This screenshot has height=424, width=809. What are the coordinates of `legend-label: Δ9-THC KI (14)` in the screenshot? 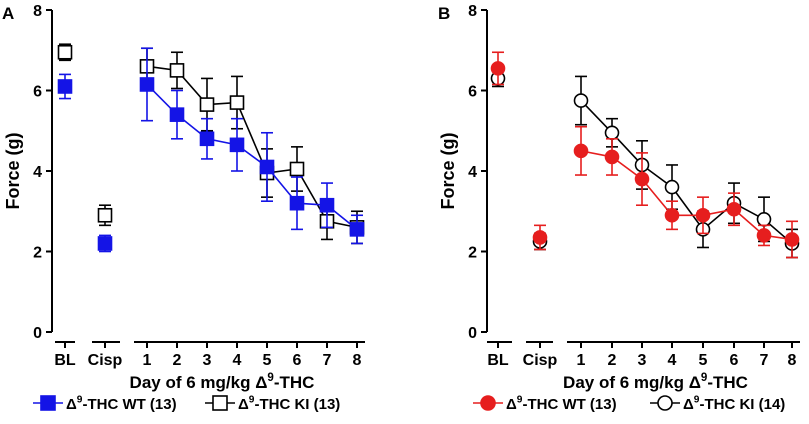 It's located at (734, 404).